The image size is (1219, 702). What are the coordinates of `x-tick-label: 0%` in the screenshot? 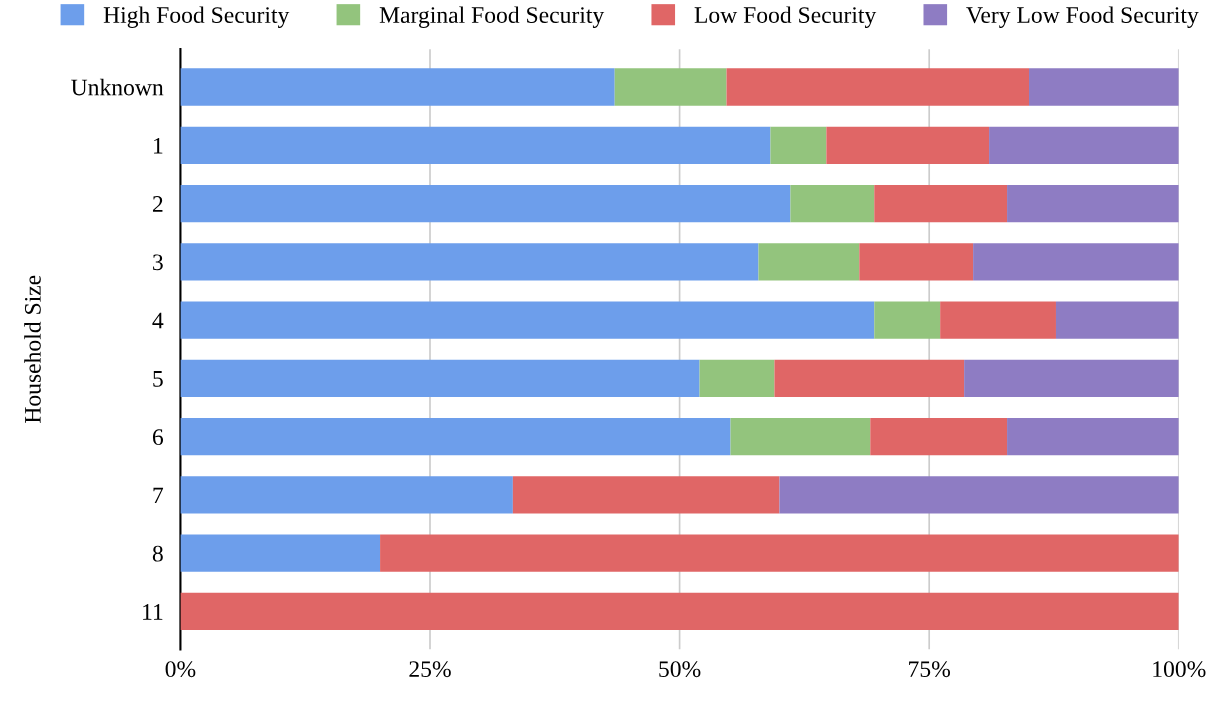 It's located at (180, 669).